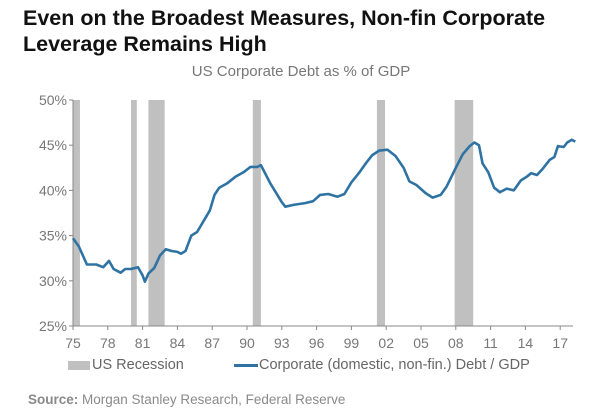  Describe the element at coordinates (526, 343) in the screenshot. I see `x-tick-label: 14` at that location.